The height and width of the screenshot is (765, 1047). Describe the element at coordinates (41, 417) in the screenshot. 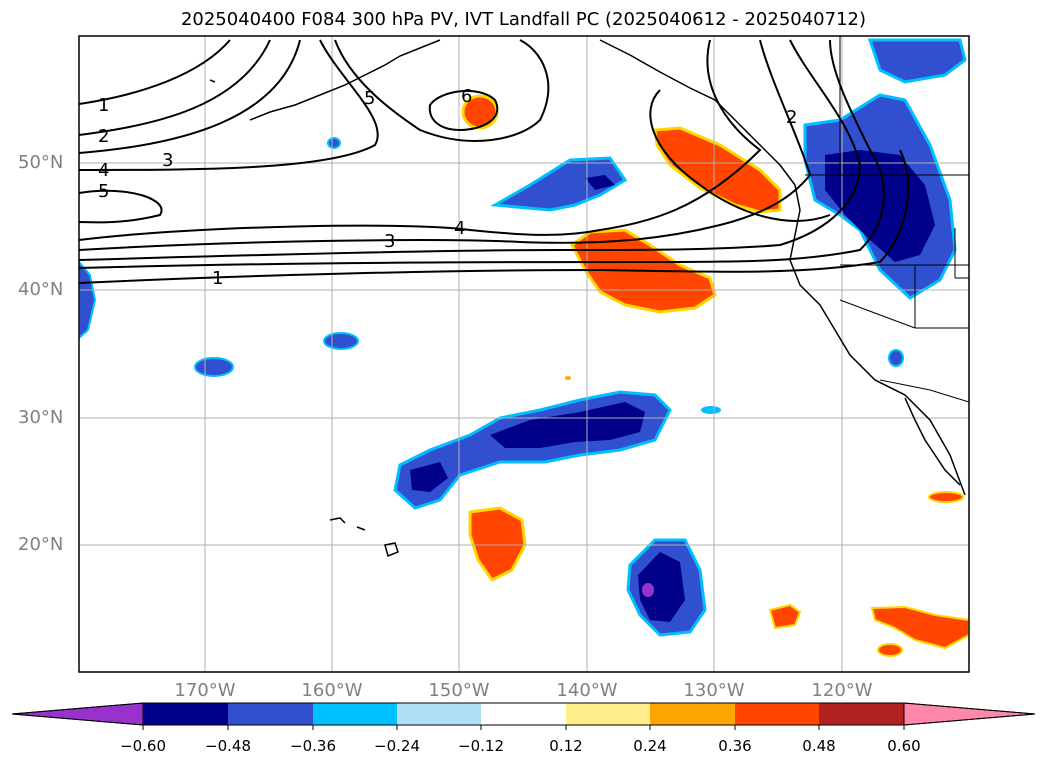

I see `lat-label: 30°N` at that location.